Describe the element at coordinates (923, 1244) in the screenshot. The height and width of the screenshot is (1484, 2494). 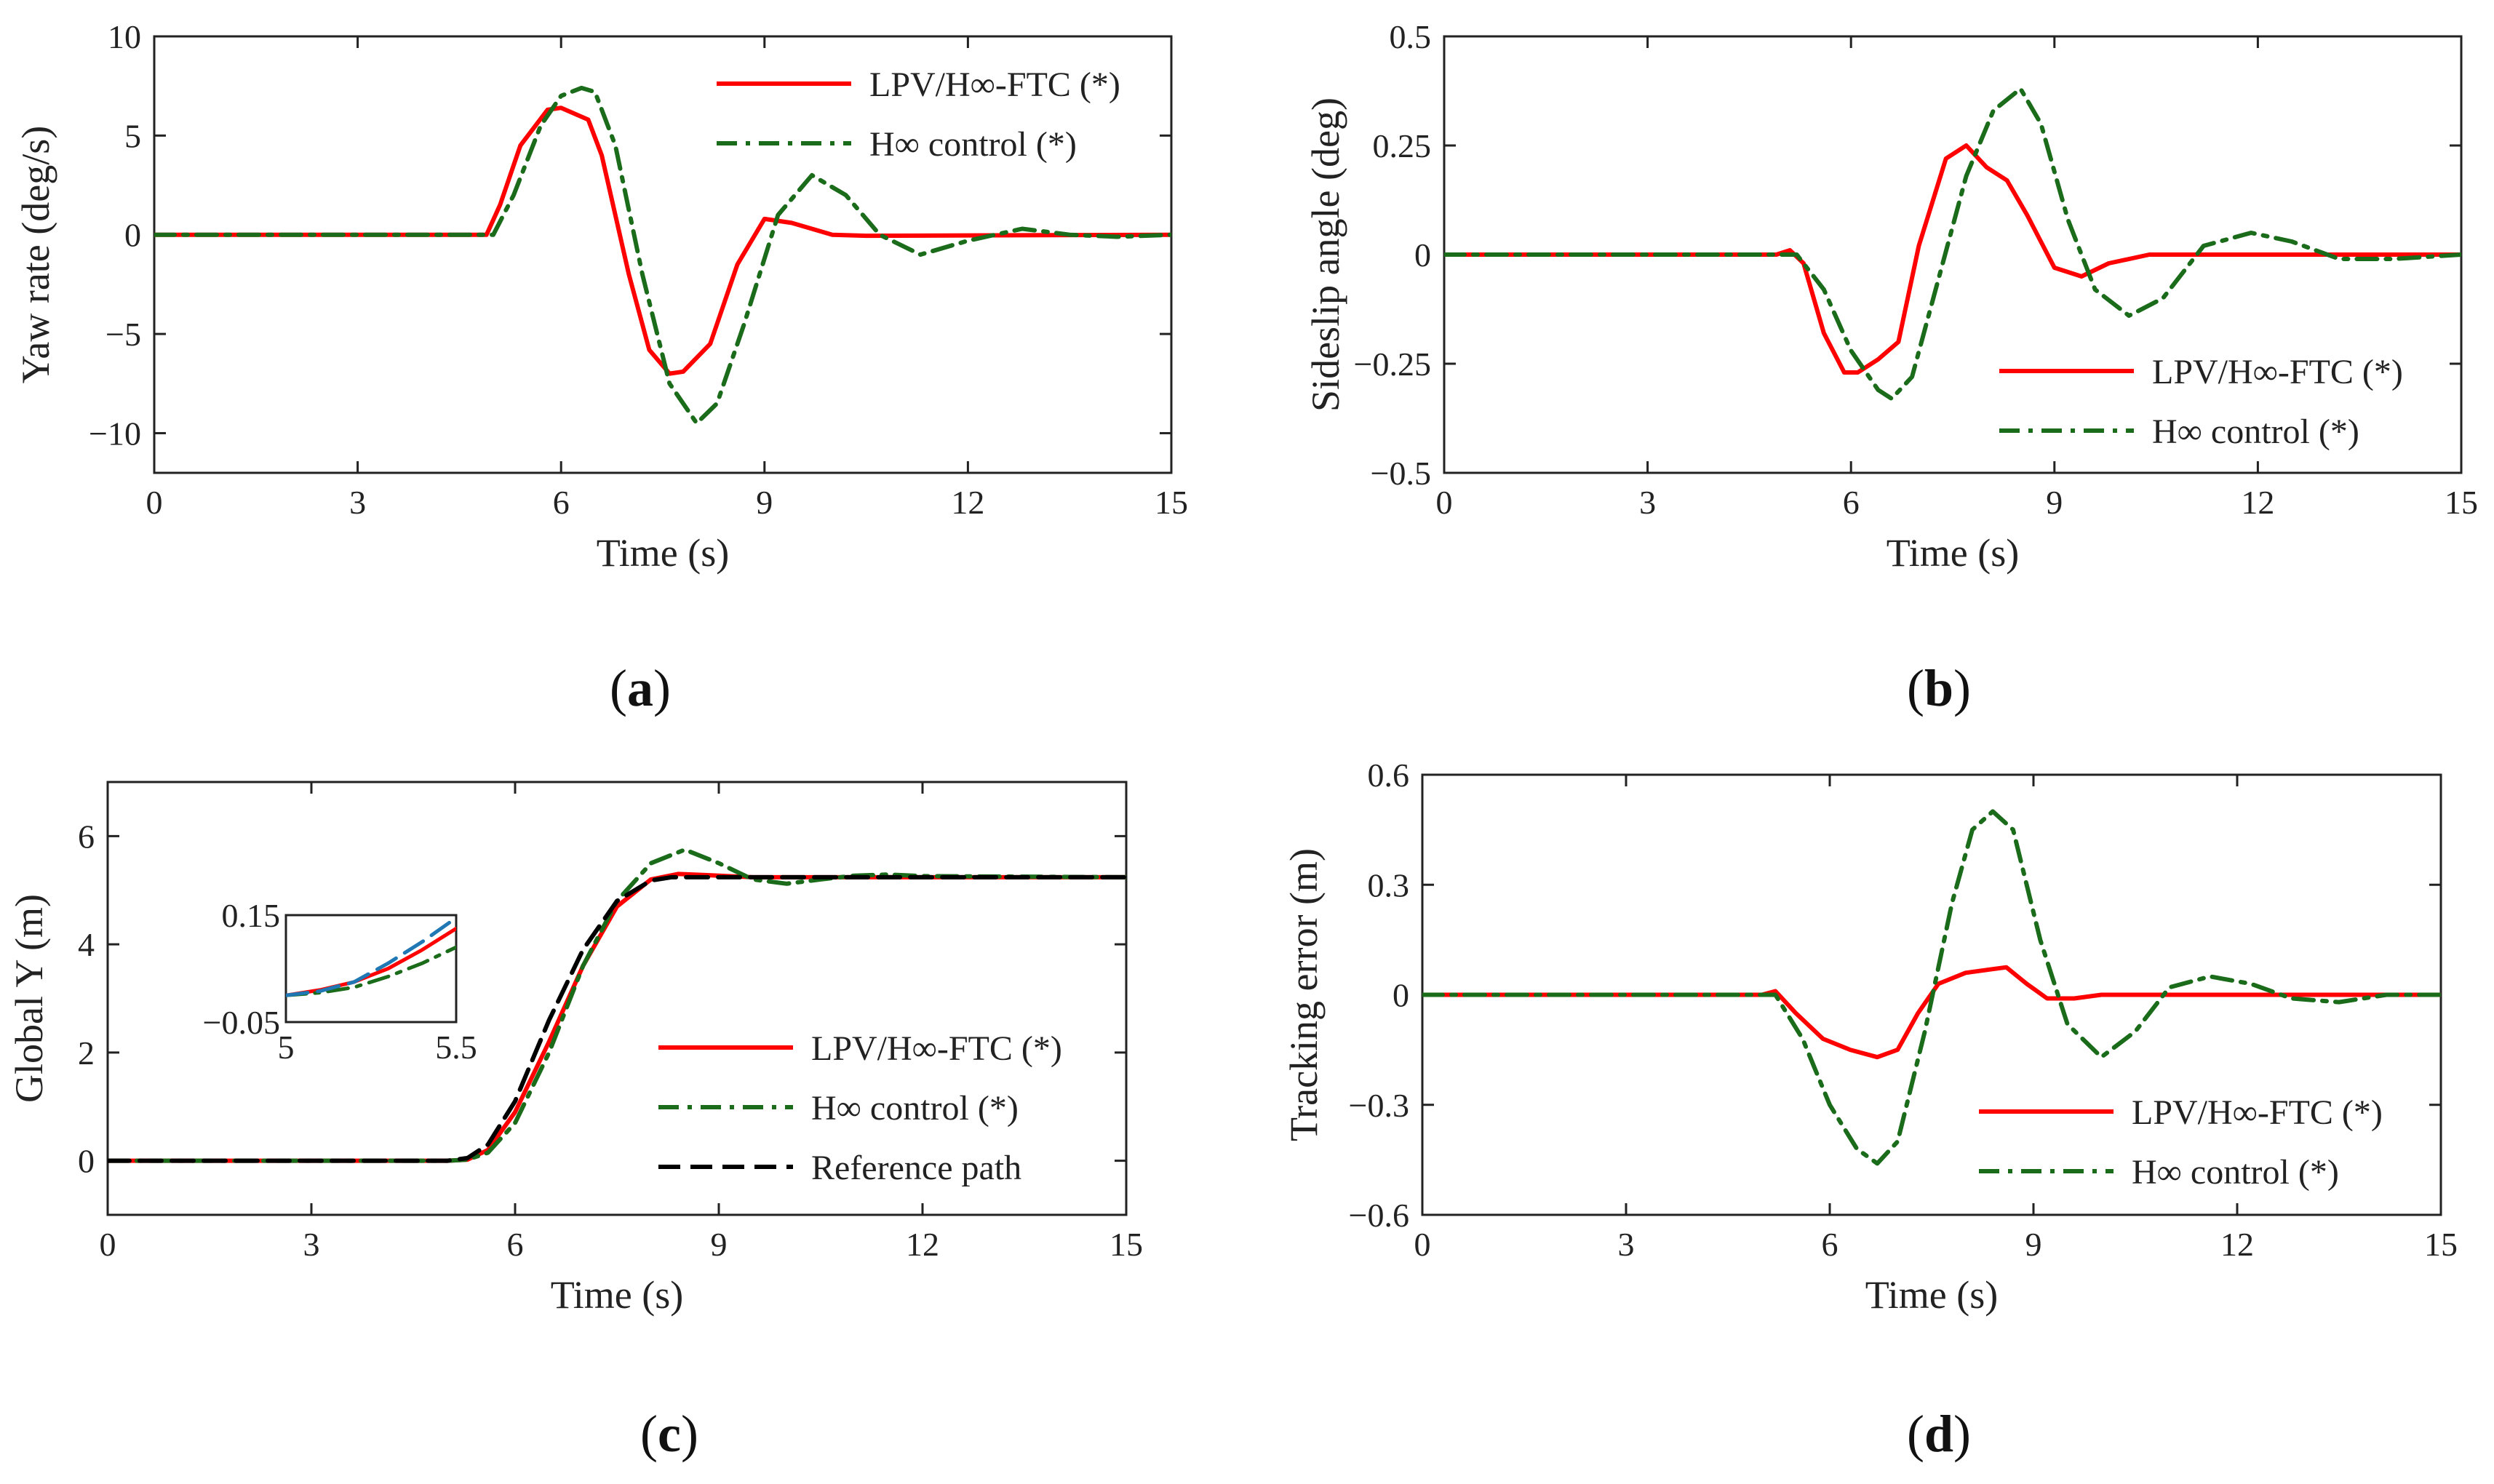
I see `x-tick-label-c: 12` at that location.